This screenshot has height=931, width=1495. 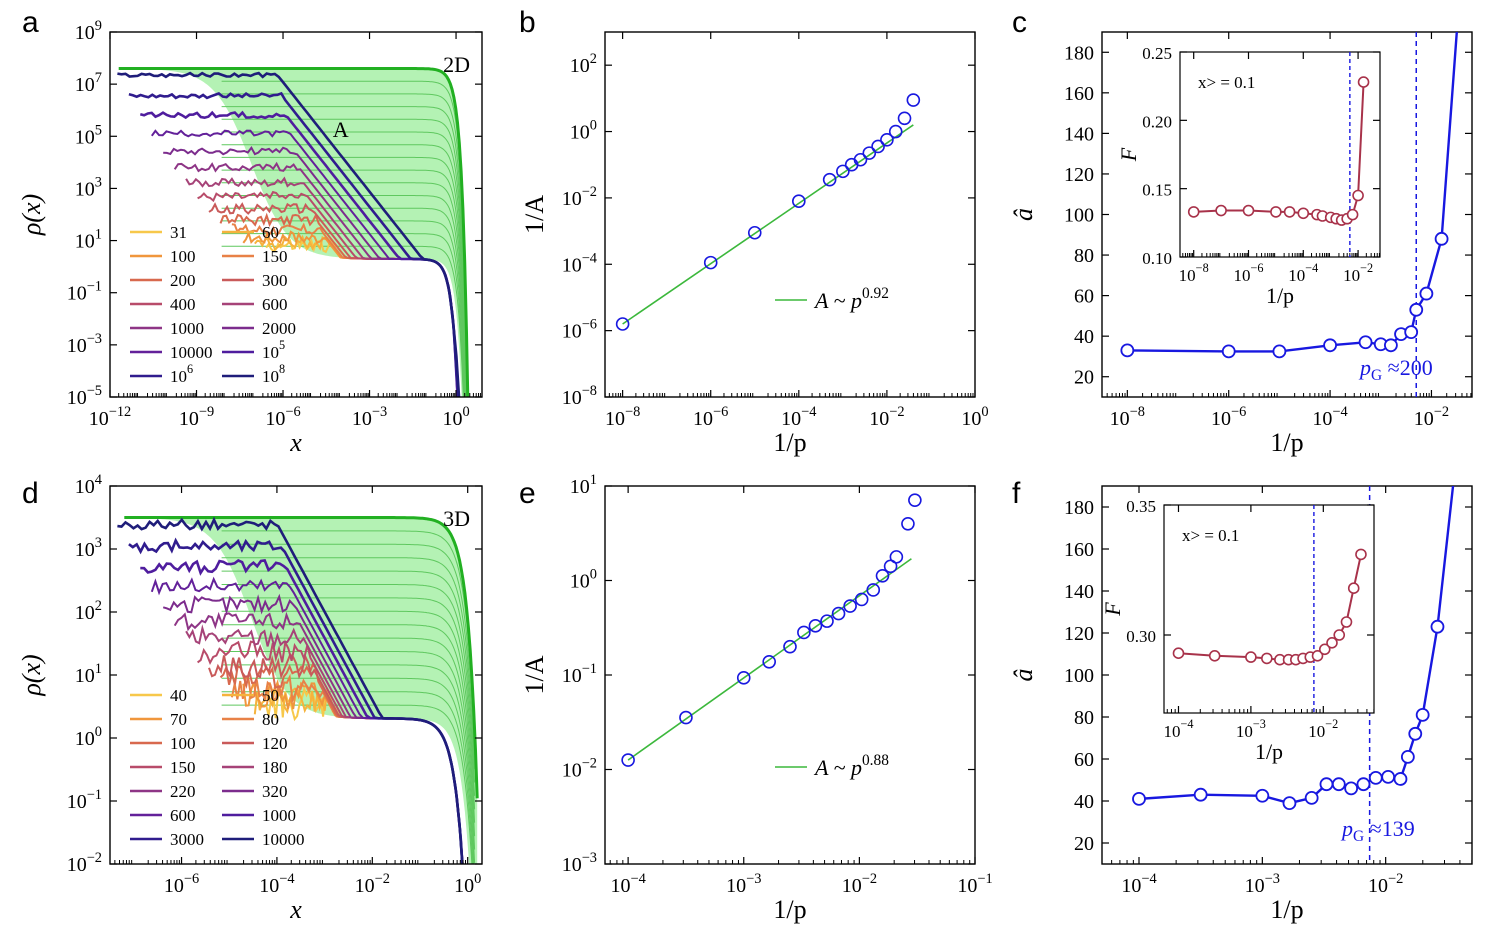 What do you see at coordinates (1084, 718) in the screenshot?
I see `y-tick-label: 80` at bounding box center [1084, 718].